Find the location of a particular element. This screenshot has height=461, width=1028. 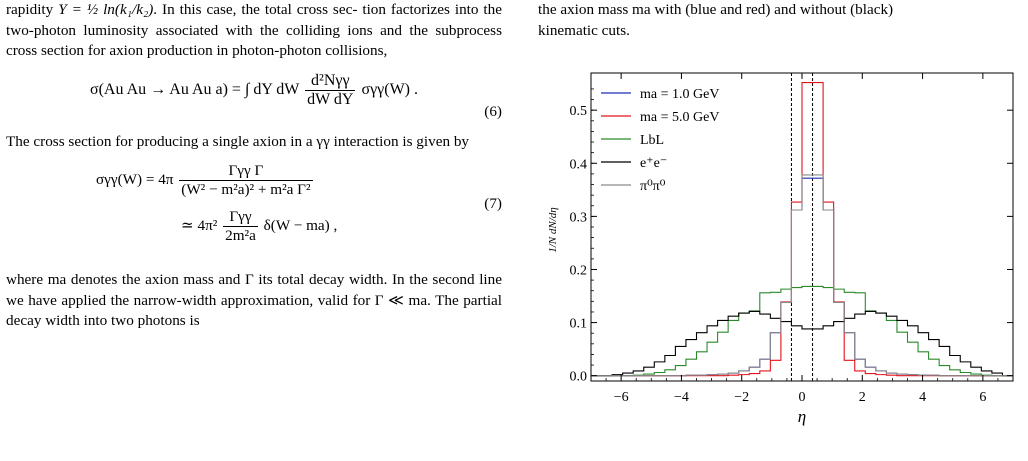

y-tick-label: 0.2 is located at coordinates (579, 270).